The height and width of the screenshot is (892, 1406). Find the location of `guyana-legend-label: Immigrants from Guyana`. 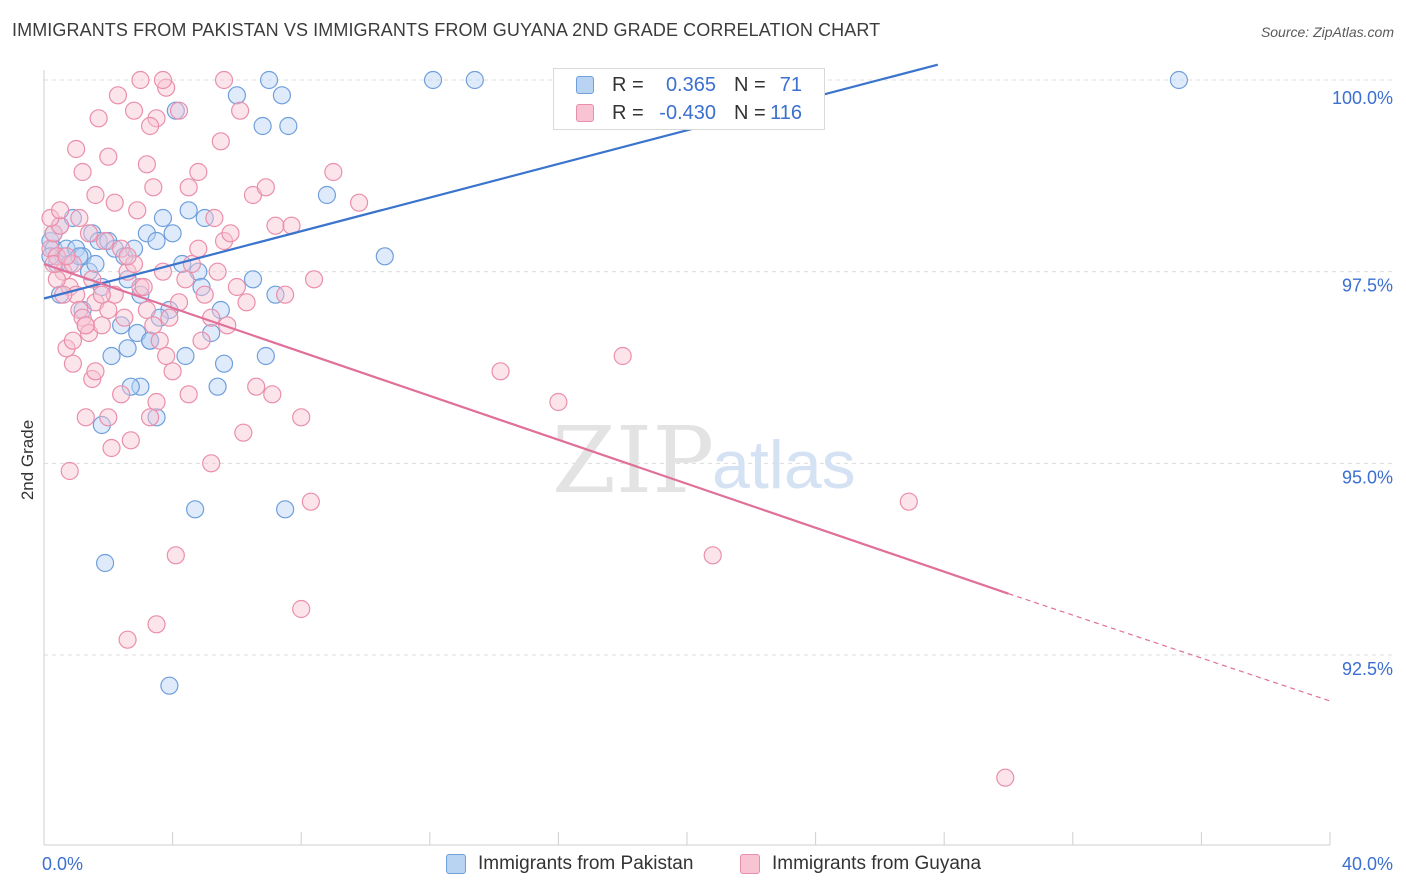

guyana-legend-label: Immigrants from Guyana is located at coordinates (877, 863).